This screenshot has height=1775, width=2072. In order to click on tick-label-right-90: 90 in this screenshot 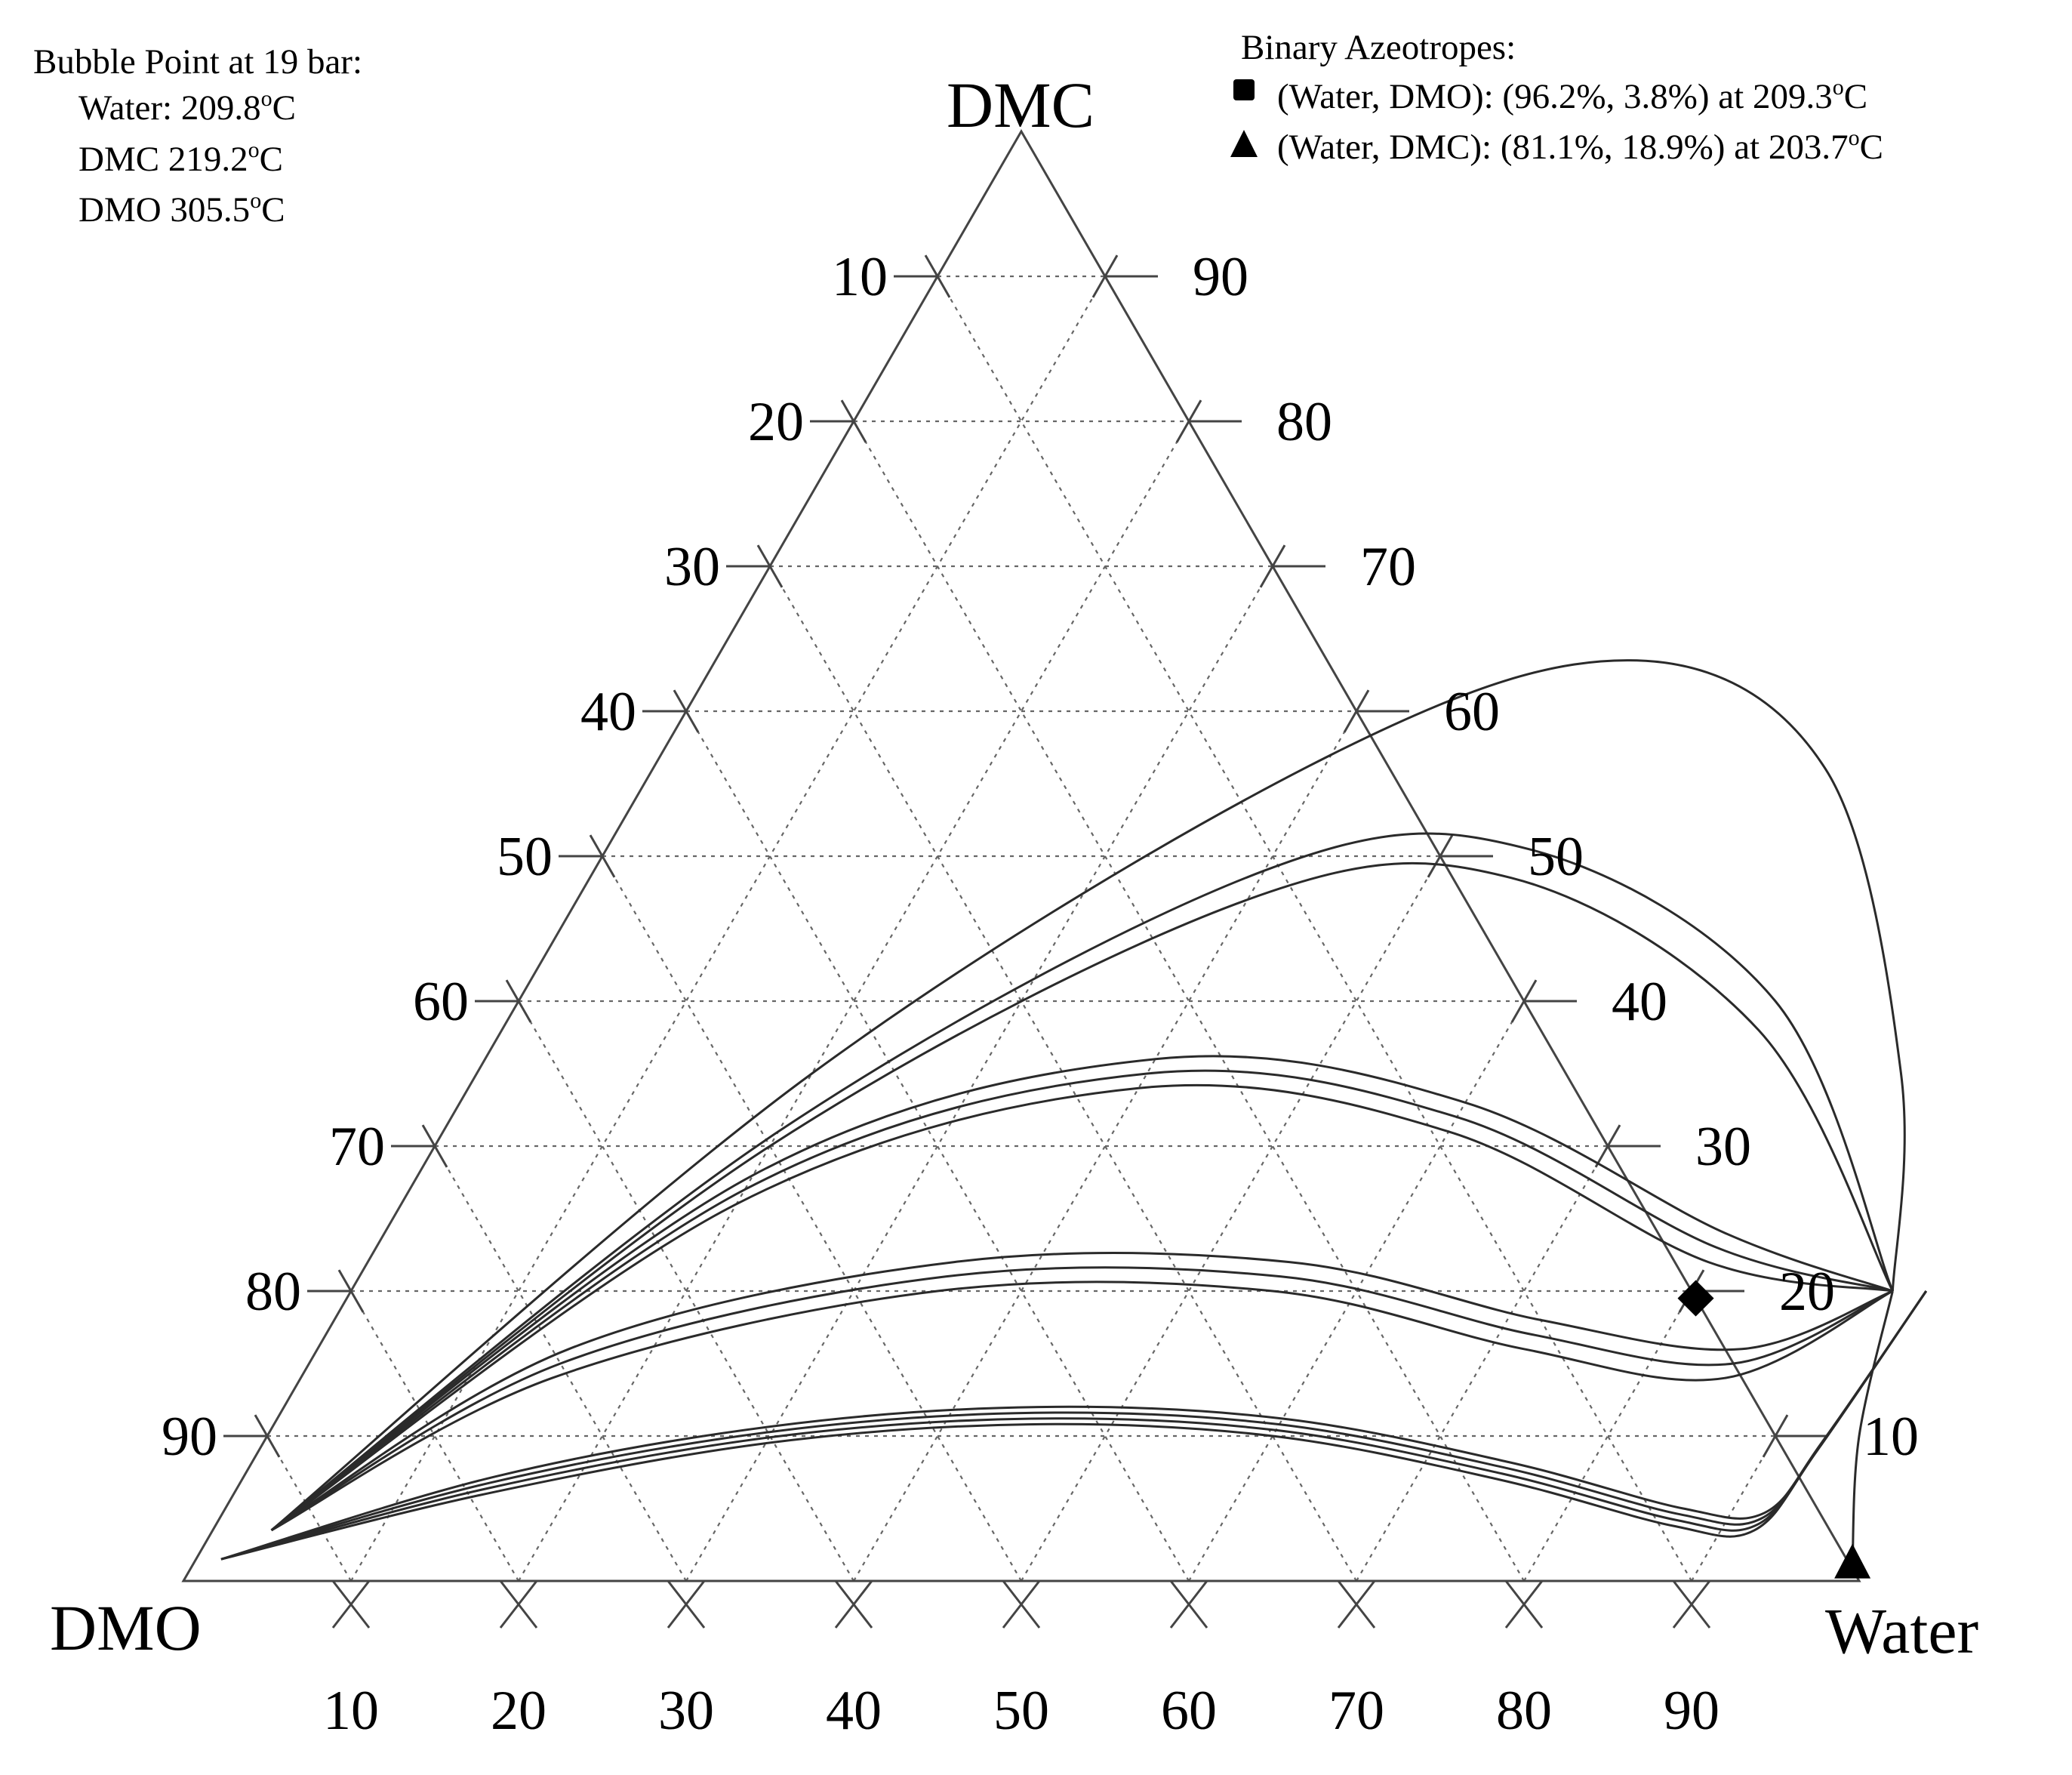, I will do `click(1220, 277)`.